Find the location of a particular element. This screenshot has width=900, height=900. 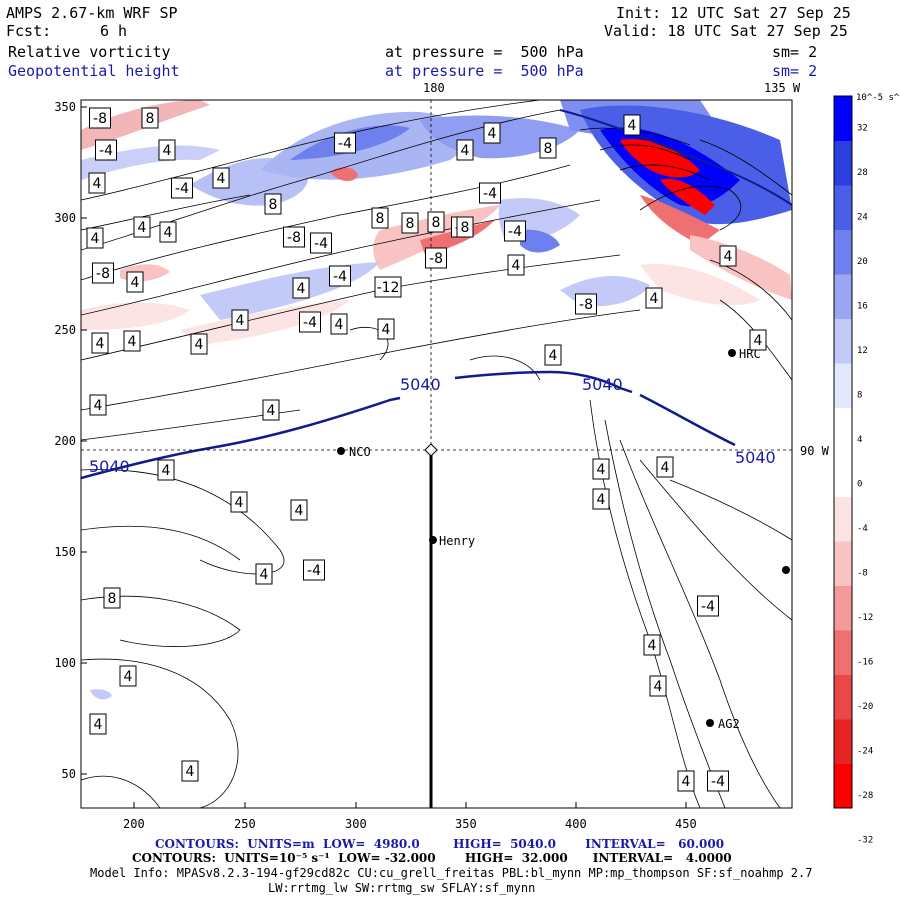

station-dot-hrc is located at coordinates (732, 353).